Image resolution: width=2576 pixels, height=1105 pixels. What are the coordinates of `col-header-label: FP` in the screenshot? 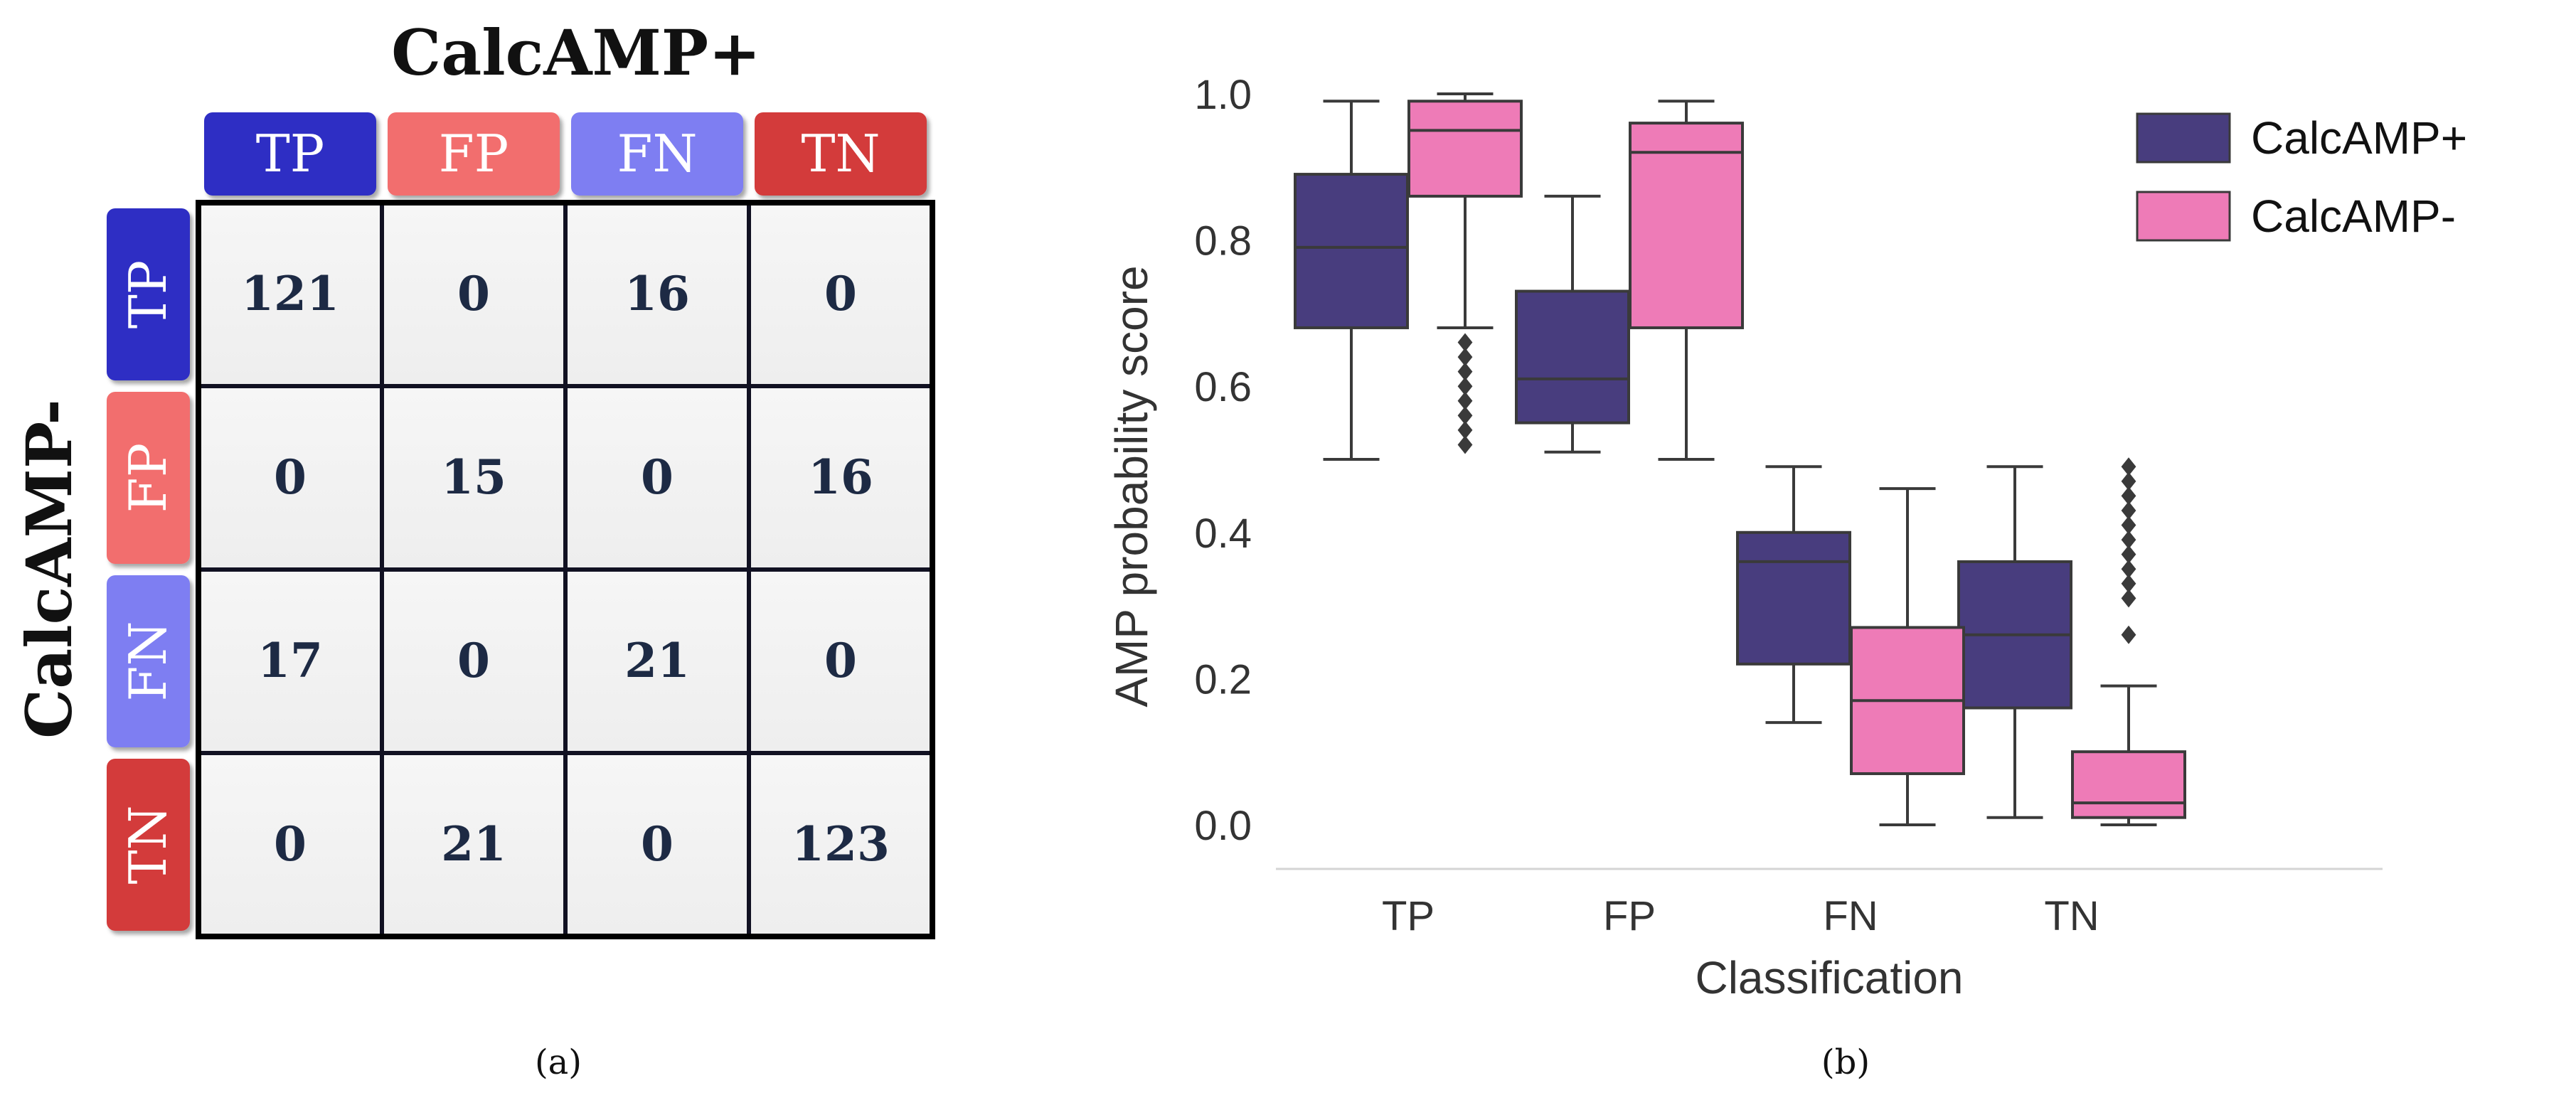 It's located at (474, 153).